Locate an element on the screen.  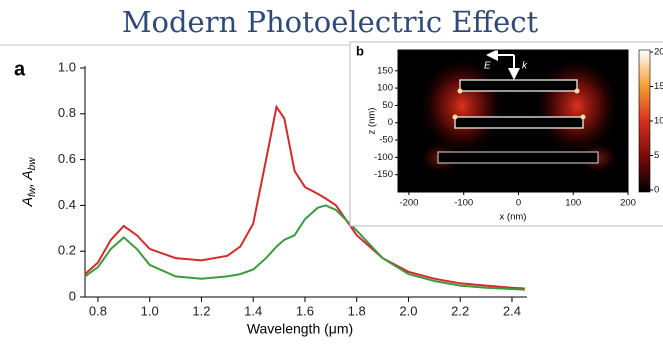
x-tick-label: 2.0 is located at coordinates (408, 310).